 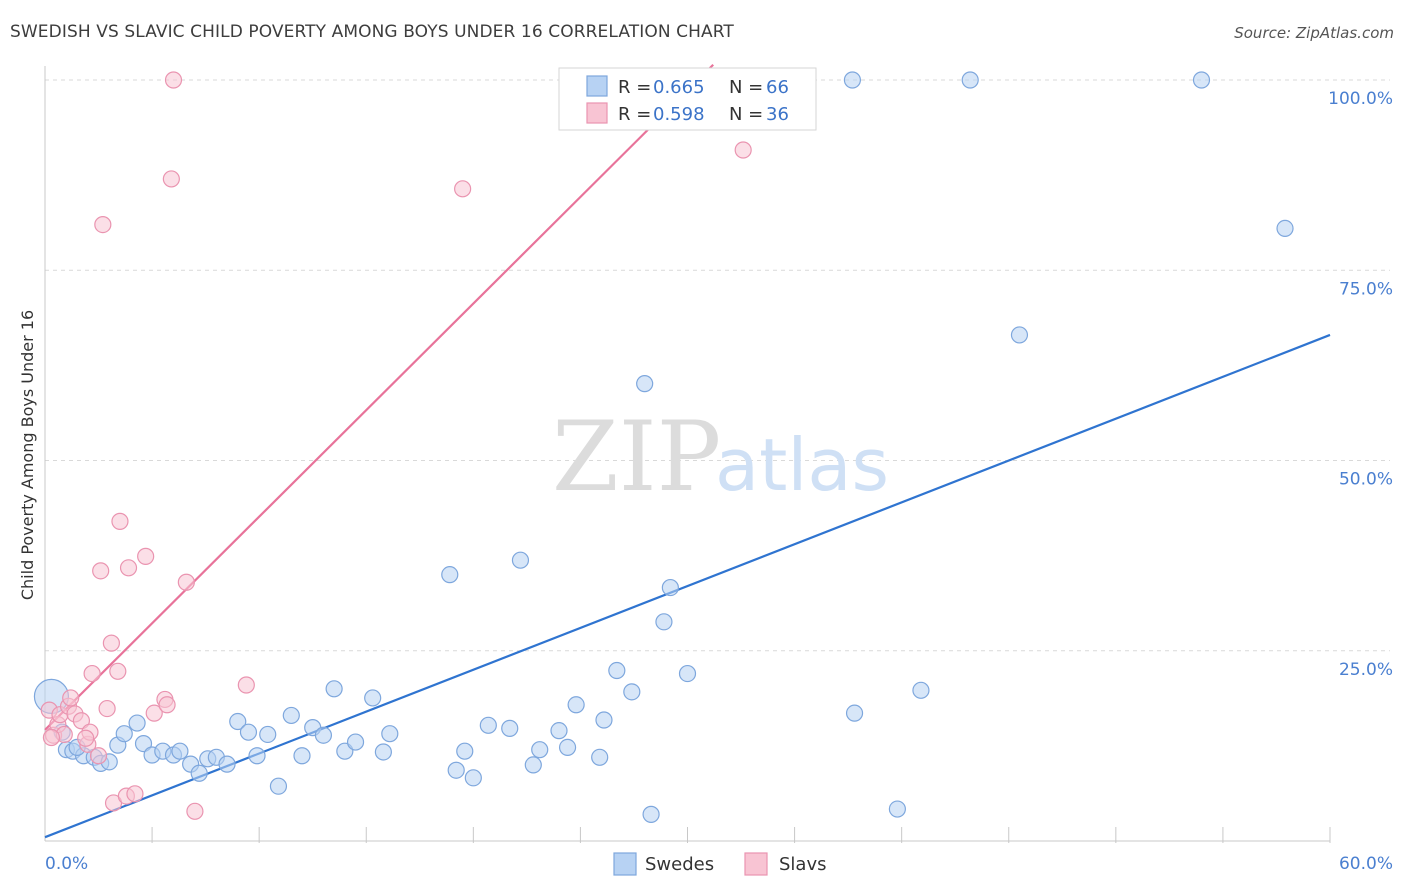 What do you see at coordinates (679, 864) in the screenshot?
I see `legend-bottom-label-swedes: Swedes` at bounding box center [679, 864].